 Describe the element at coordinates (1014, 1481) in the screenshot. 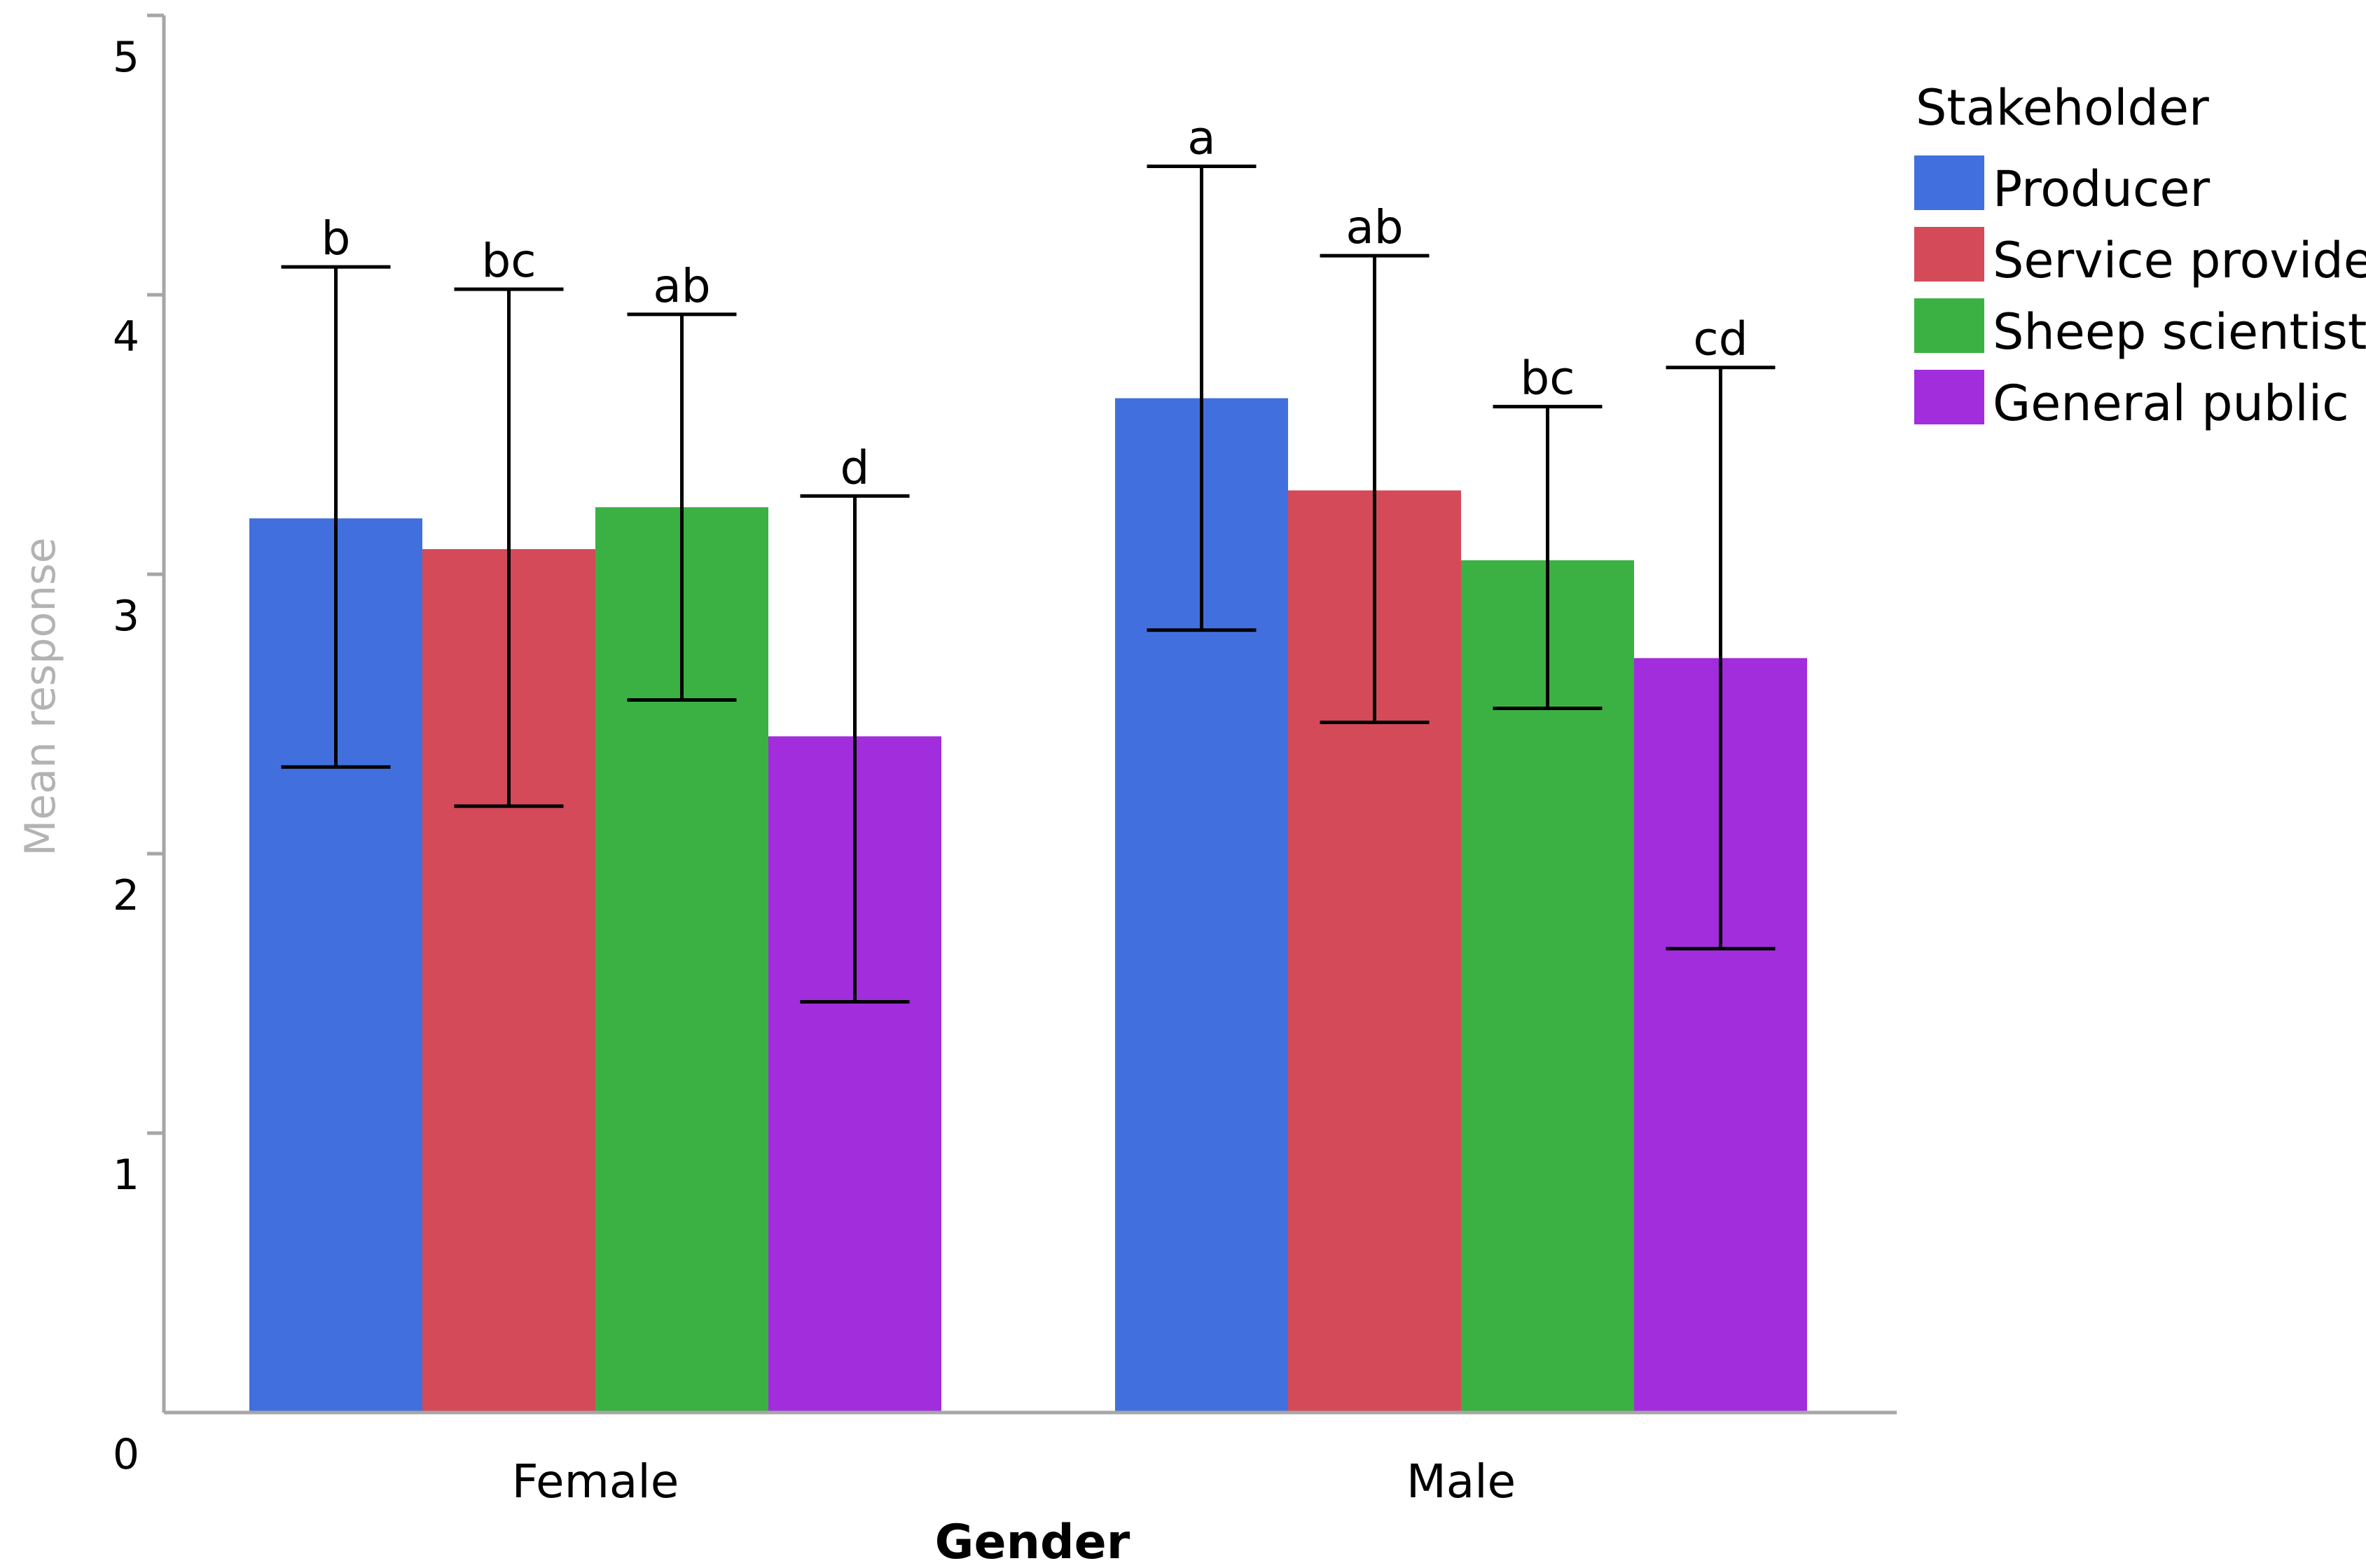

I see `category-labels-layer: Female Male` at that location.